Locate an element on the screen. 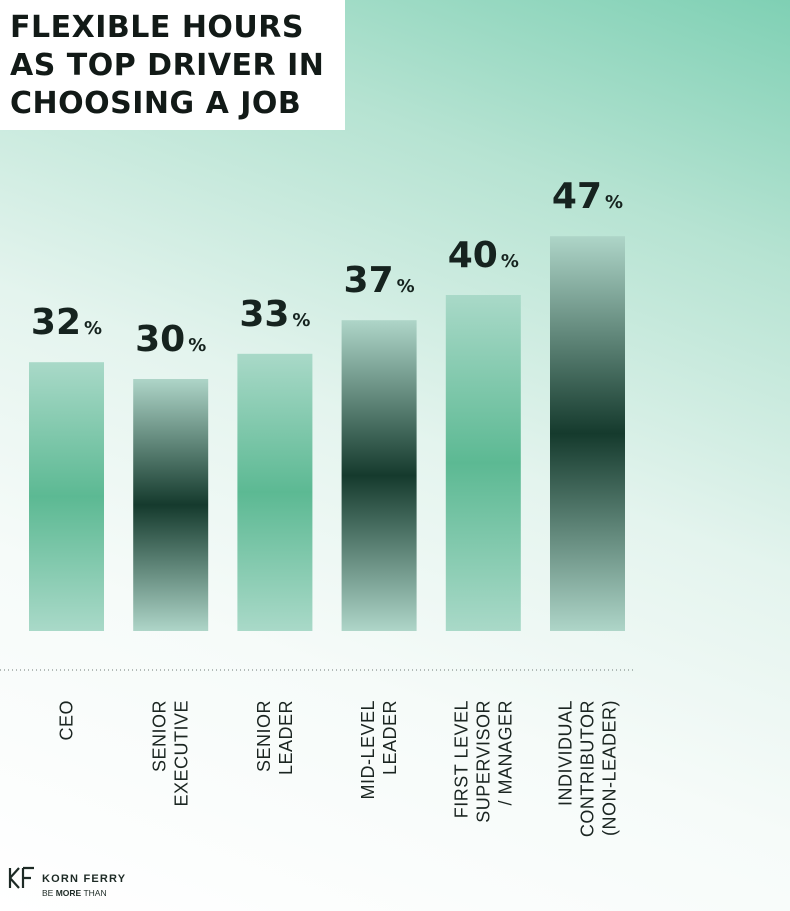 Image resolution: width=790 pixels, height=911 pixels. brand-name: KORN FERRY is located at coordinates (84, 879).